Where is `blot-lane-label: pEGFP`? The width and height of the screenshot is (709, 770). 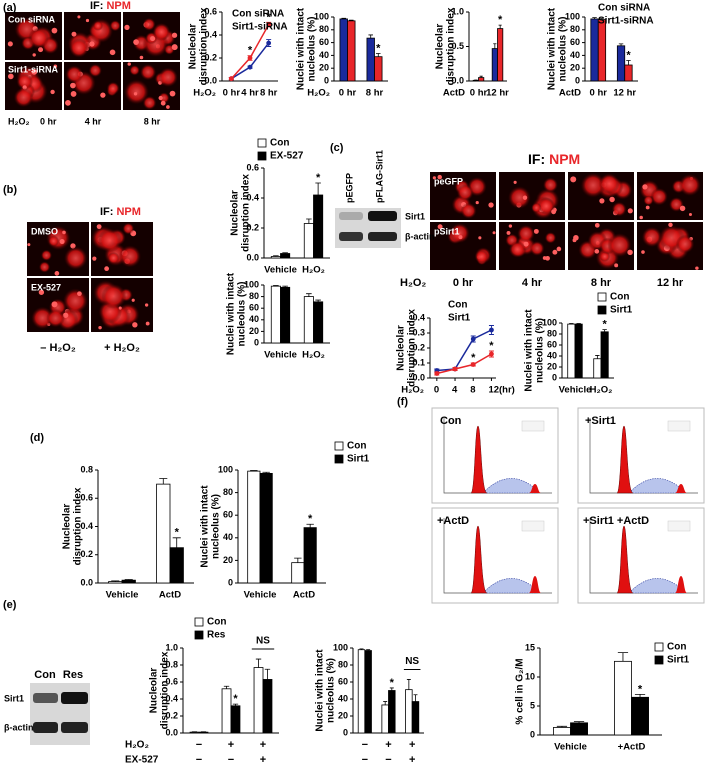
blot-lane-label: pEGFP is located at coordinates (349, 188).